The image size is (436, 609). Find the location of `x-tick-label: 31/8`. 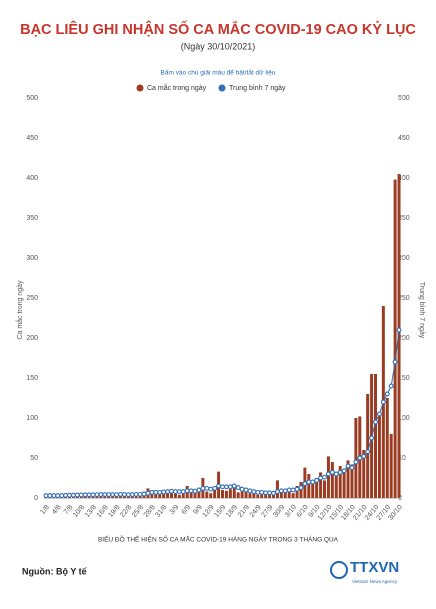

x-tick-label: 31/8 is located at coordinates (161, 511).